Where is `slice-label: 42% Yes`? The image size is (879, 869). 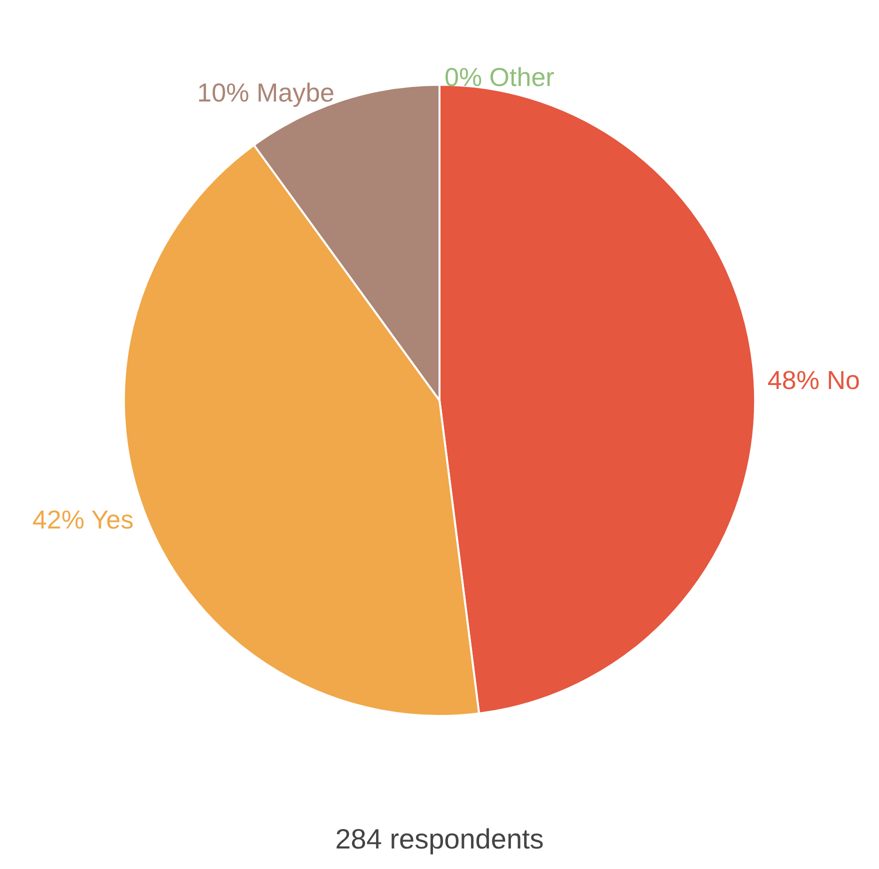 slice-label: 42% Yes is located at coordinates (83, 519).